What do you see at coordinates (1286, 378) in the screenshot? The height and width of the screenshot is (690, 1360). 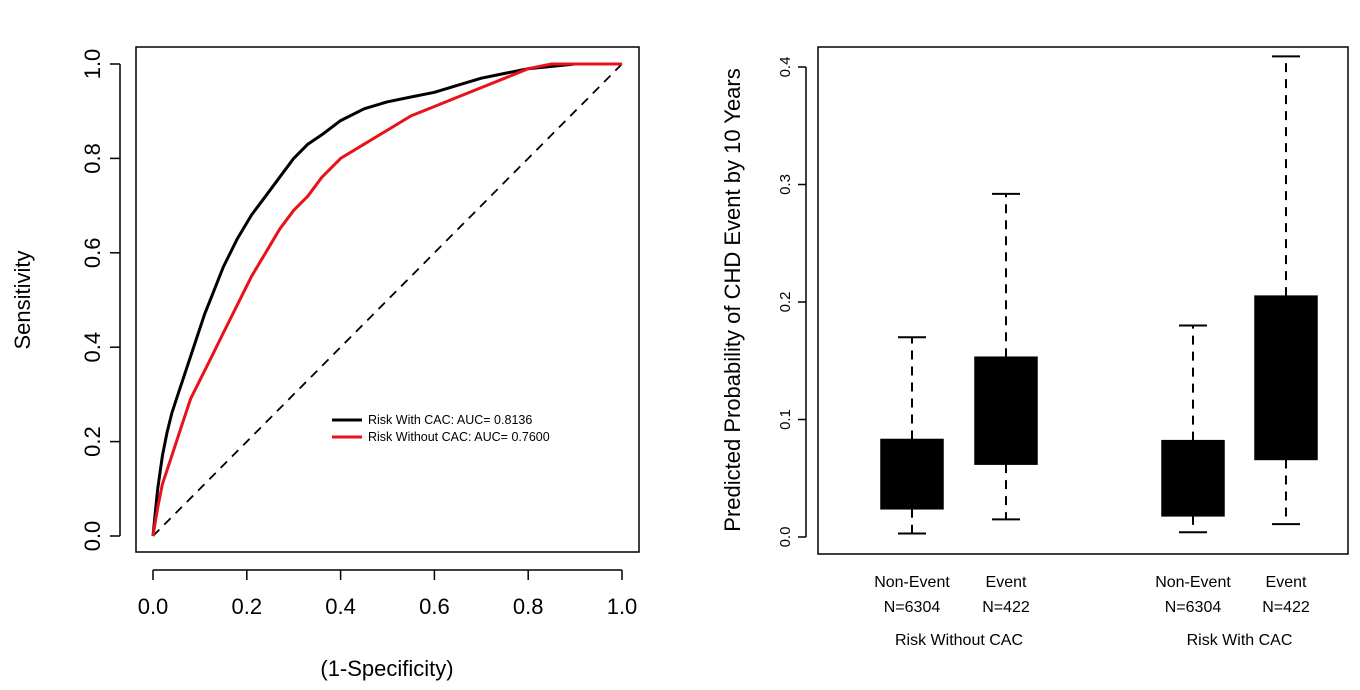 I see `box-3-iqr` at bounding box center [1286, 378].